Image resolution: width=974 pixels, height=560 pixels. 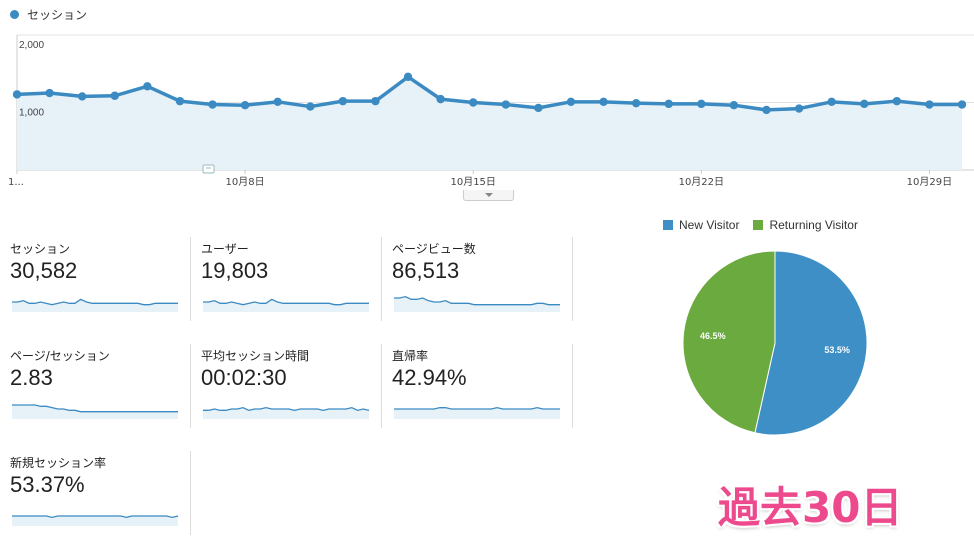 I want to click on legend-item-returning-visitor: Returning Visitor, so click(x=805, y=225).